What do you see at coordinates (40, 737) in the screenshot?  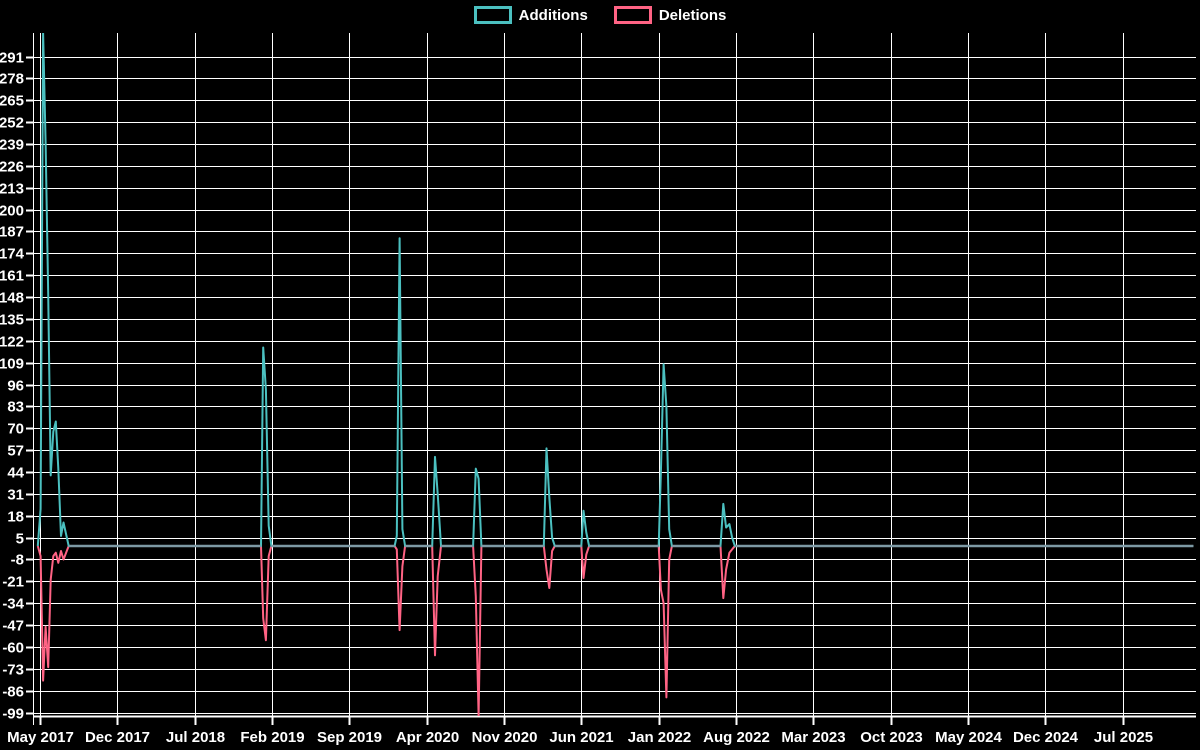 I see `x-tick-label: May 2017` at bounding box center [40, 737].